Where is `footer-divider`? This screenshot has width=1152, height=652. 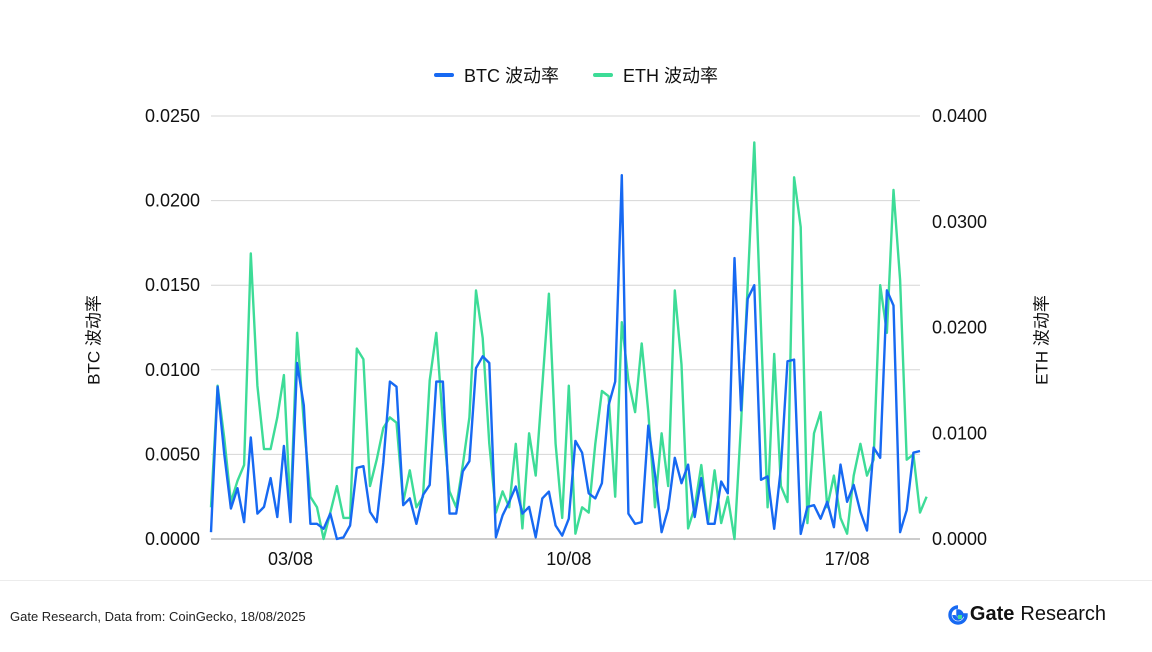 footer-divider is located at coordinates (576, 580).